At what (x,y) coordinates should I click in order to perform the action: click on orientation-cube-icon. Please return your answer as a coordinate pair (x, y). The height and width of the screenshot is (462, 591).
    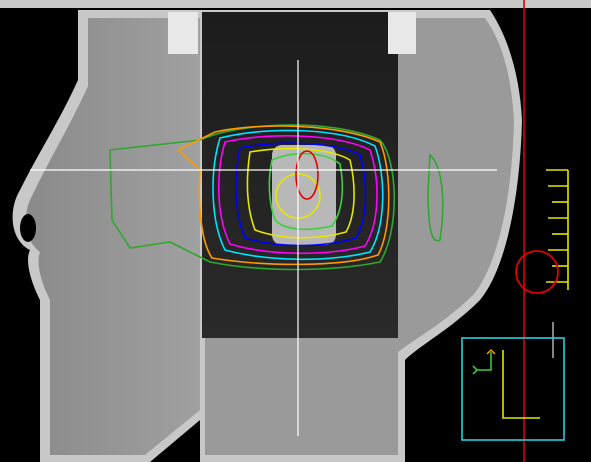
    Looking at the image, I should click on (513, 389).